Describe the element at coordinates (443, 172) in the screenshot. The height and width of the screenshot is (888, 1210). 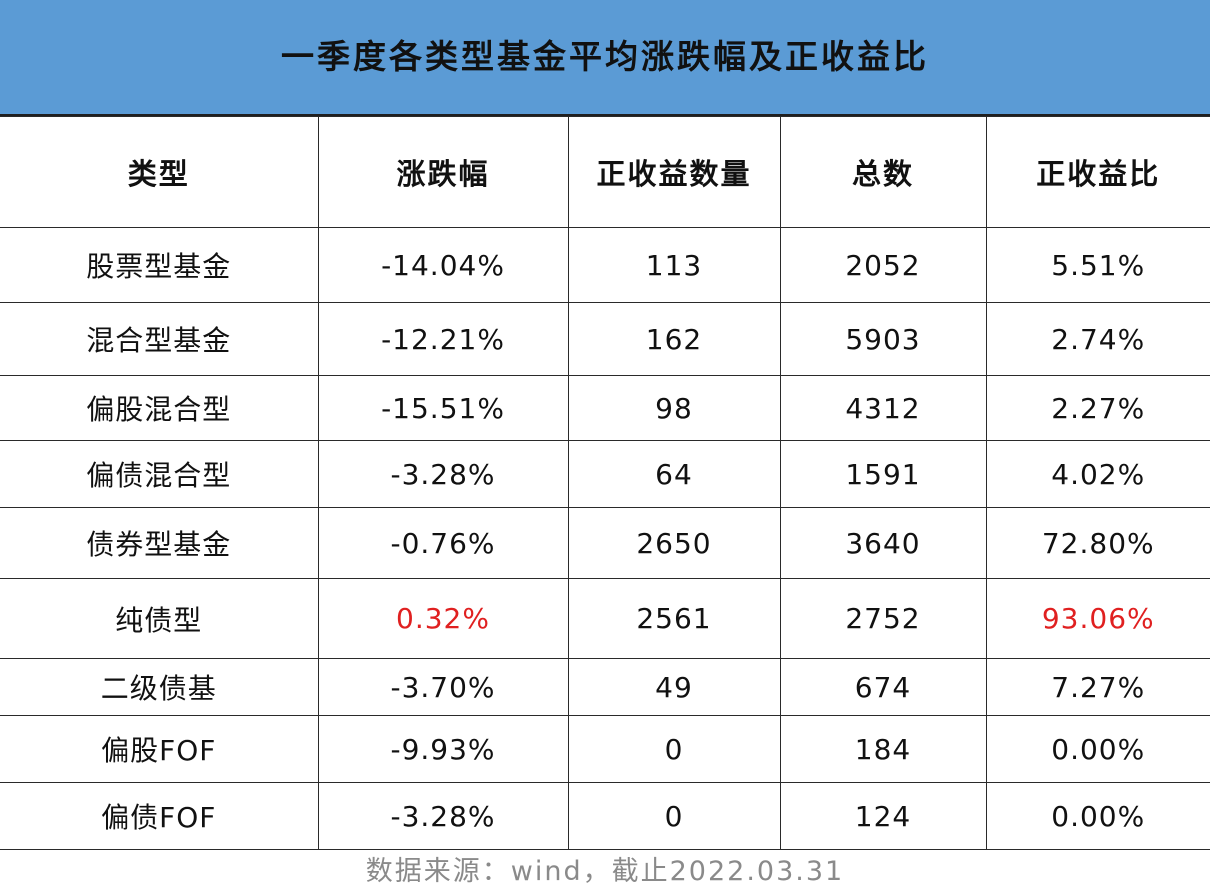
I see `column-header-change: 涨跌幅` at that location.